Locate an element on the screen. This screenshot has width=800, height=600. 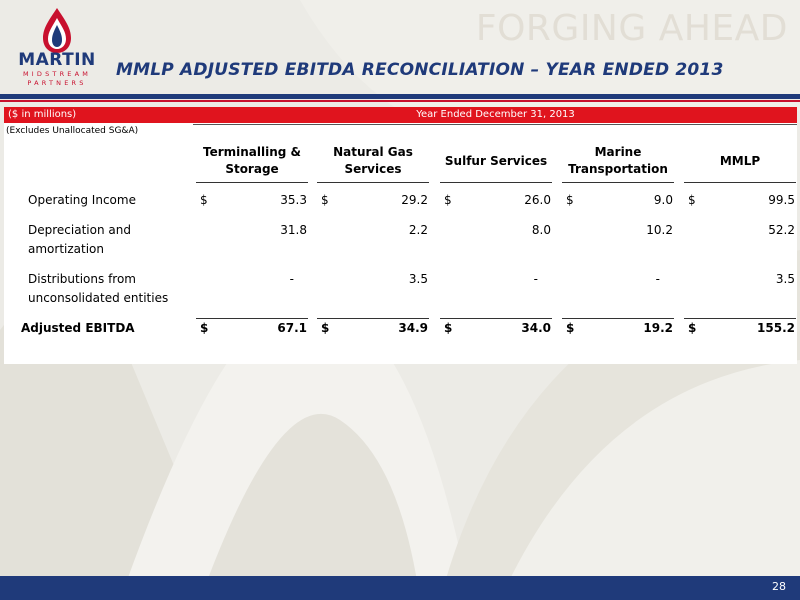
page-number: 28 is located at coordinates (779, 586).